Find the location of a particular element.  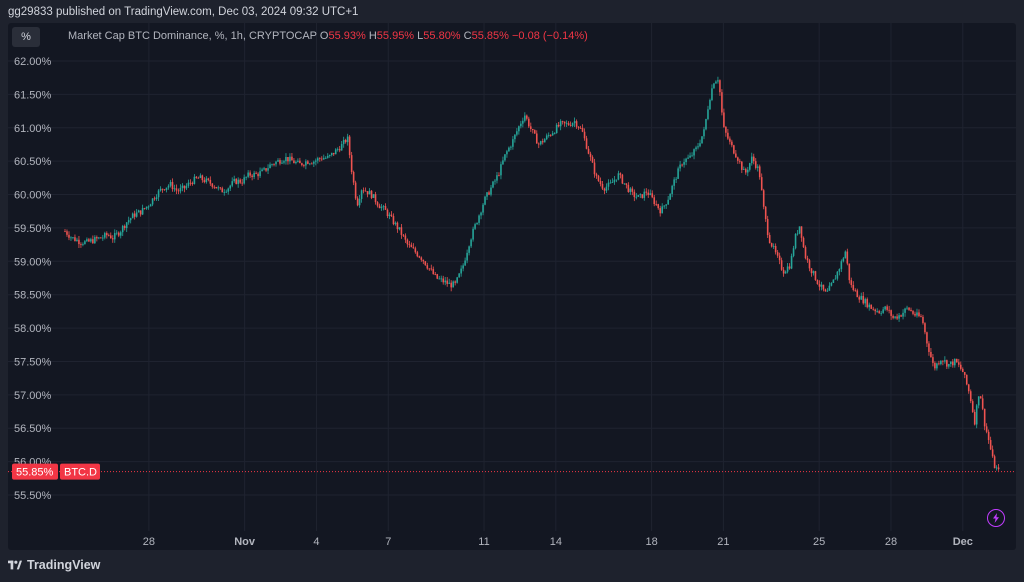

y-tick-label: 60.50% is located at coordinates (33, 162).